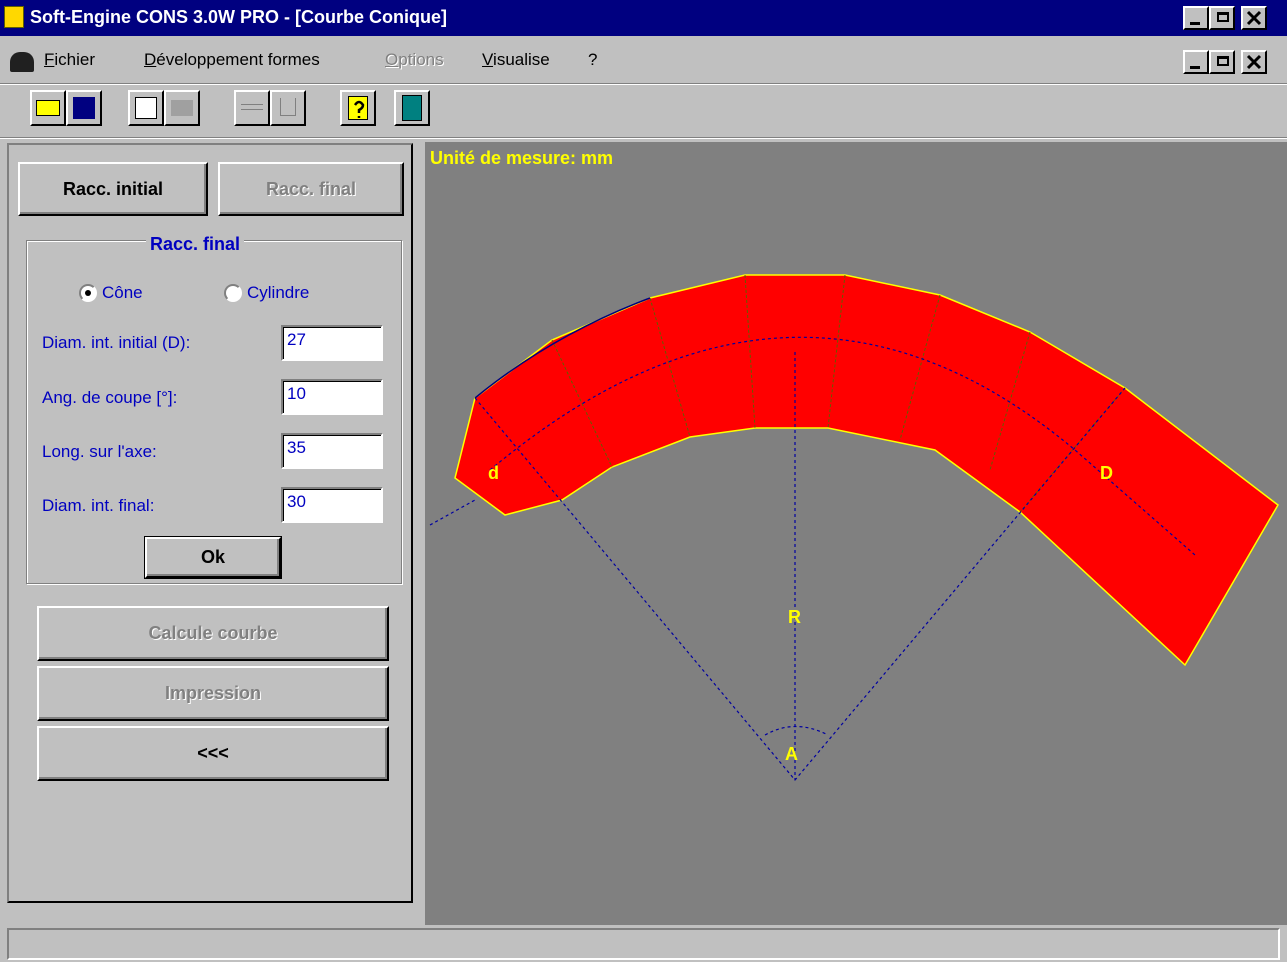  I want to click on props-tool, so click(146, 108).